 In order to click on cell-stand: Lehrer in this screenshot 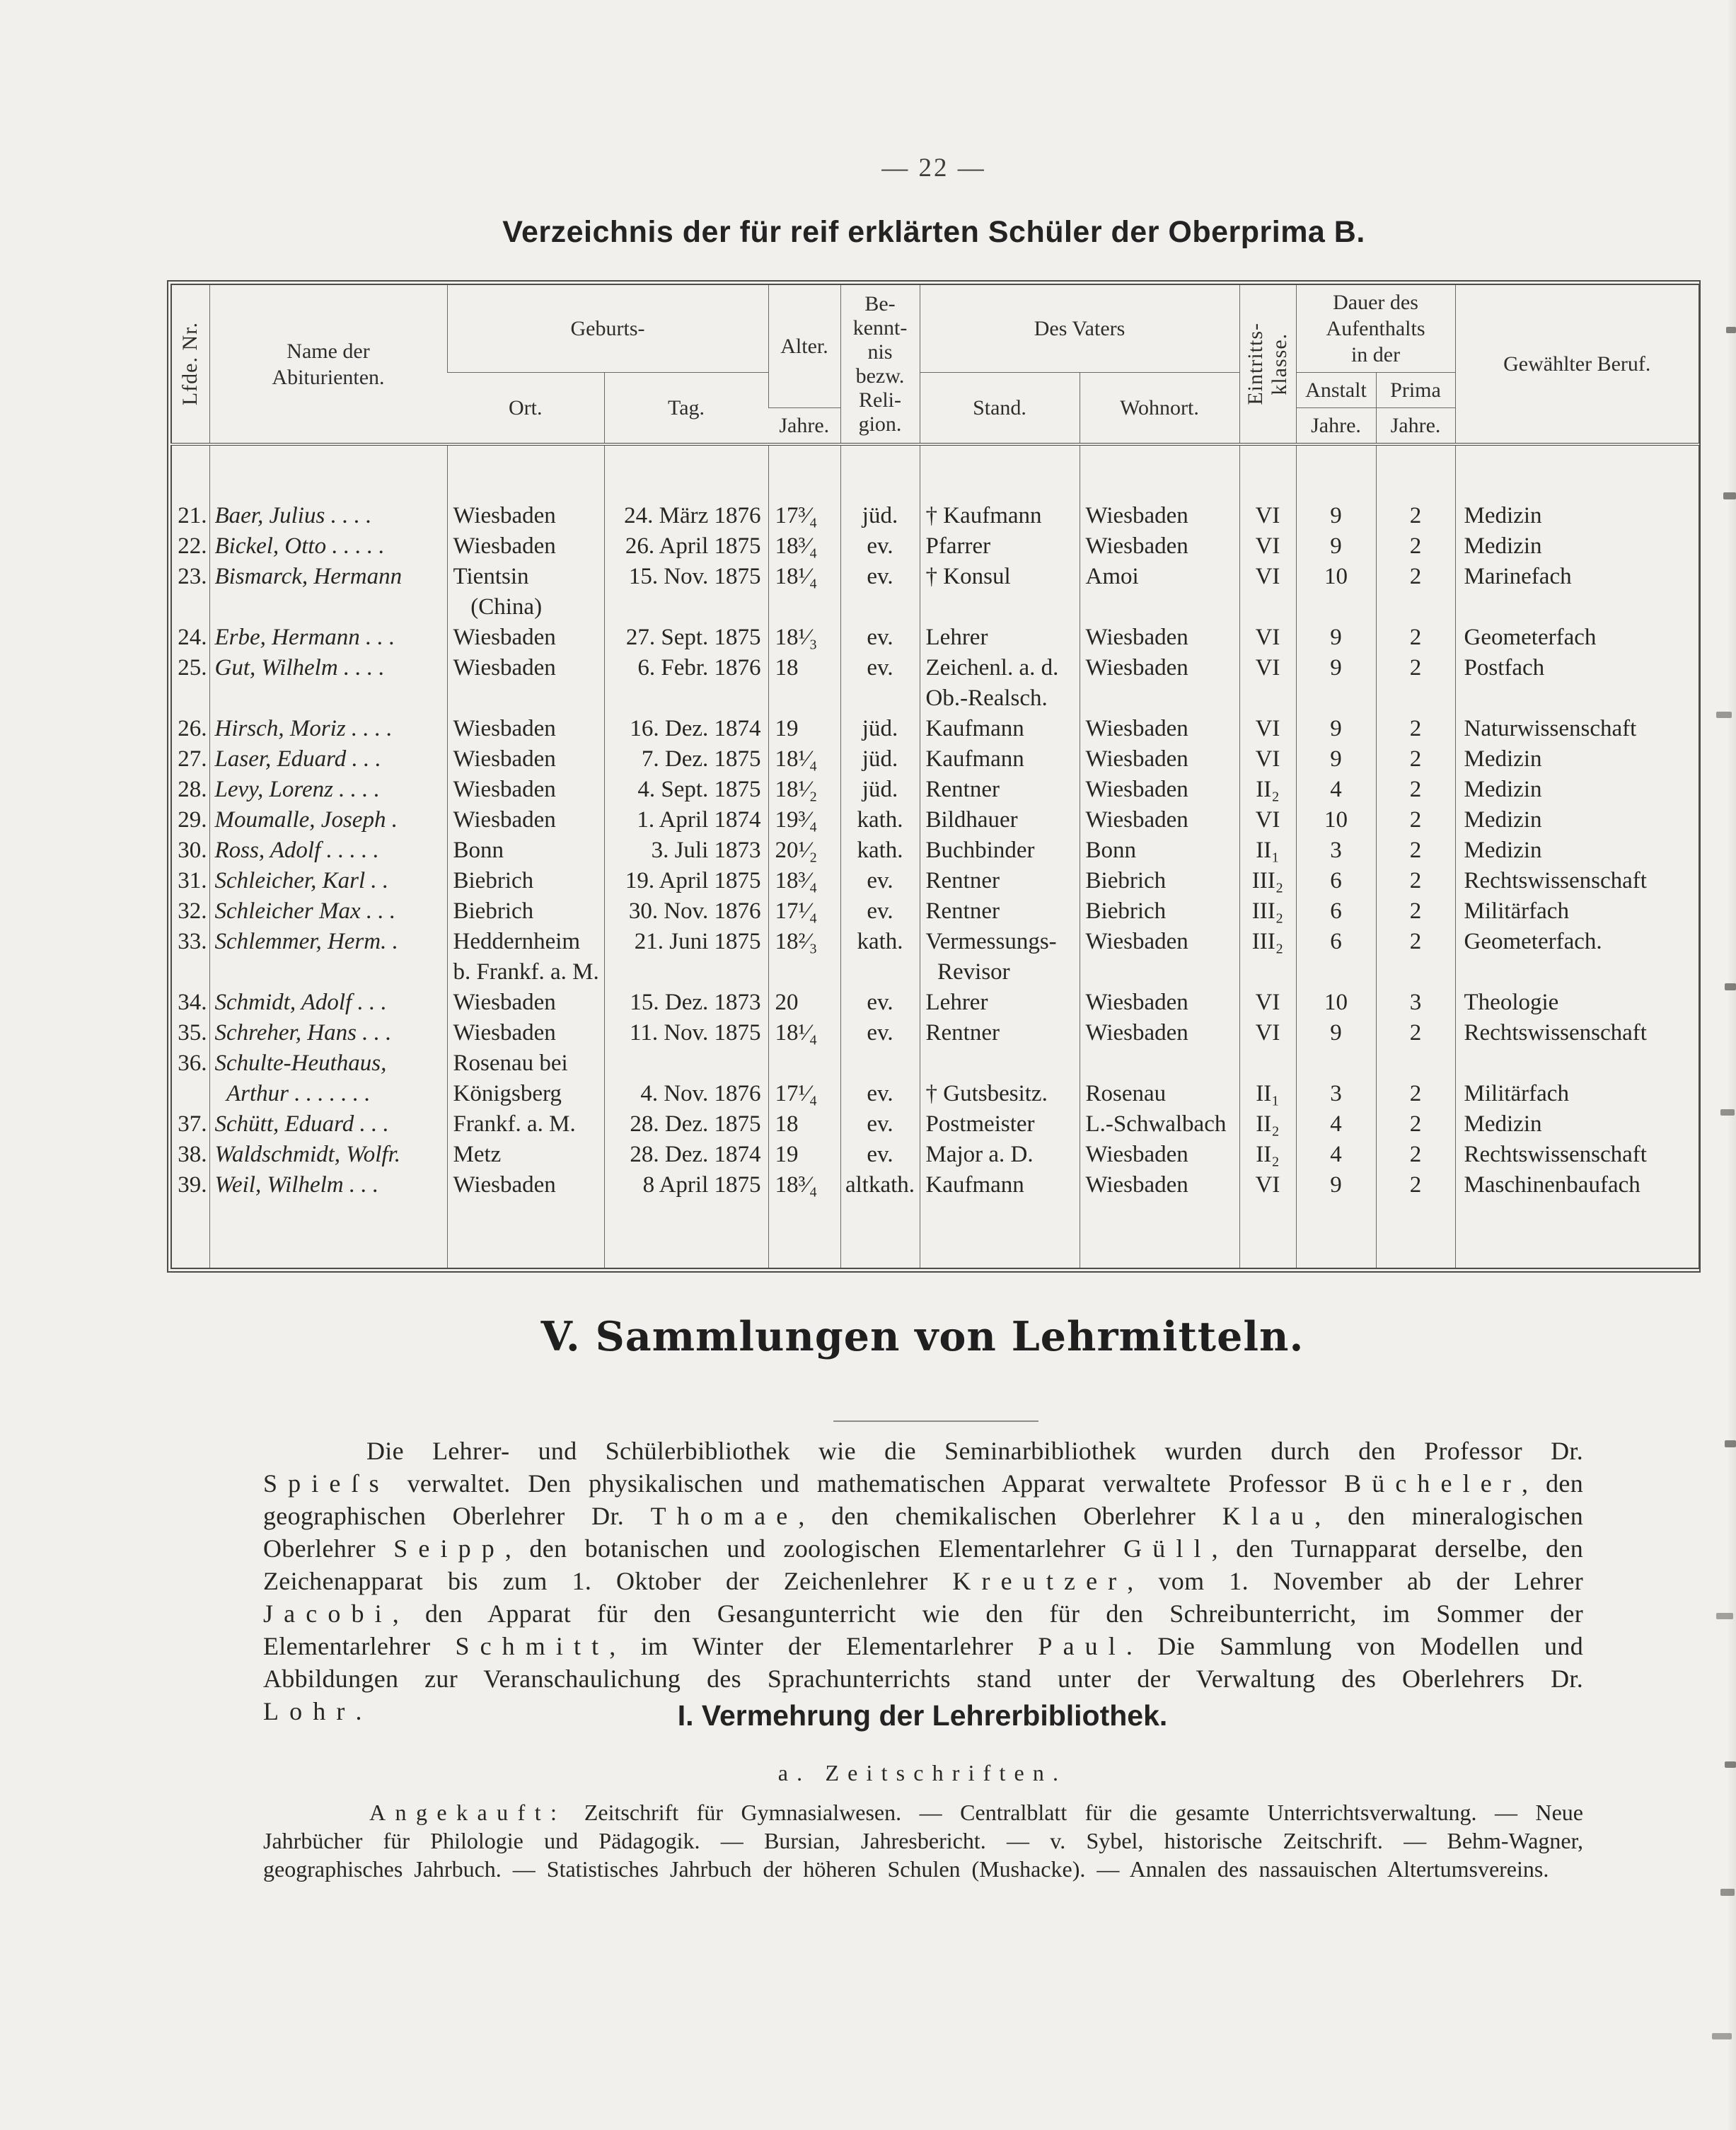, I will do `click(1000, 1003)`.